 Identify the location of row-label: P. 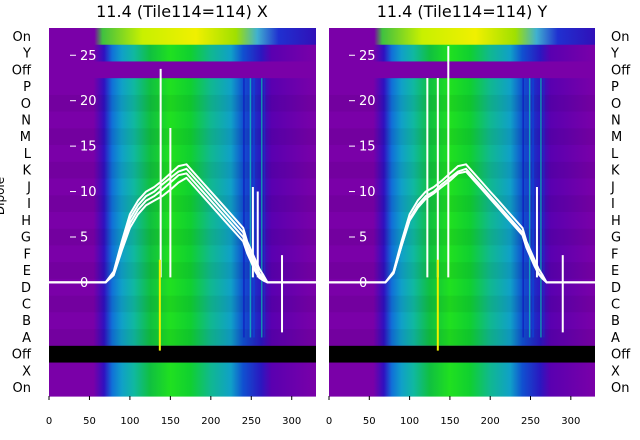
(27, 87).